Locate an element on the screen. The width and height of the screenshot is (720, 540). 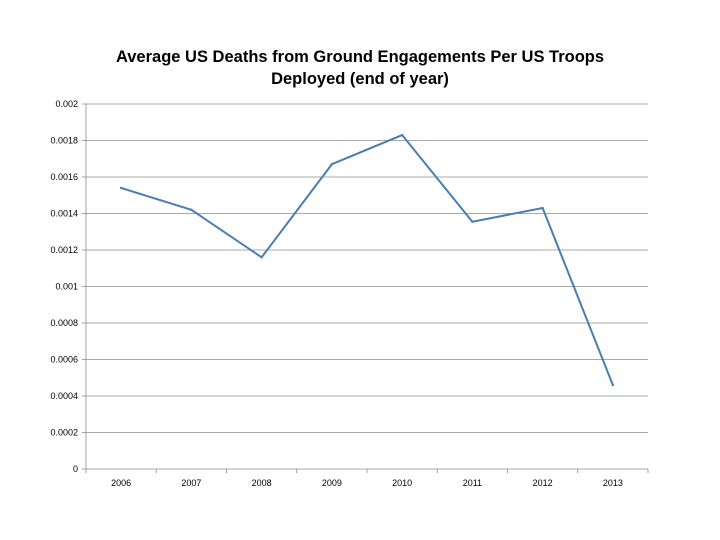
x-axis-tick-labels: 2006 2007 2008 2009 2010 2011 2012 2013 is located at coordinates (367, 483).